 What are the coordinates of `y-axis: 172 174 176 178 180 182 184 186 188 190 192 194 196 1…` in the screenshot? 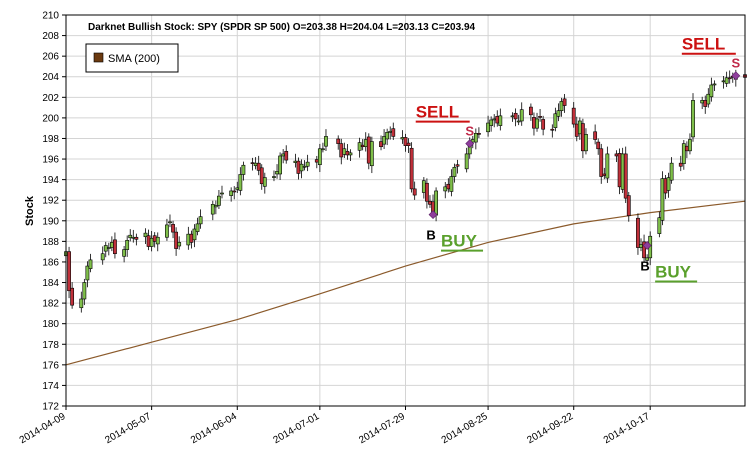 It's located at (54, 212).